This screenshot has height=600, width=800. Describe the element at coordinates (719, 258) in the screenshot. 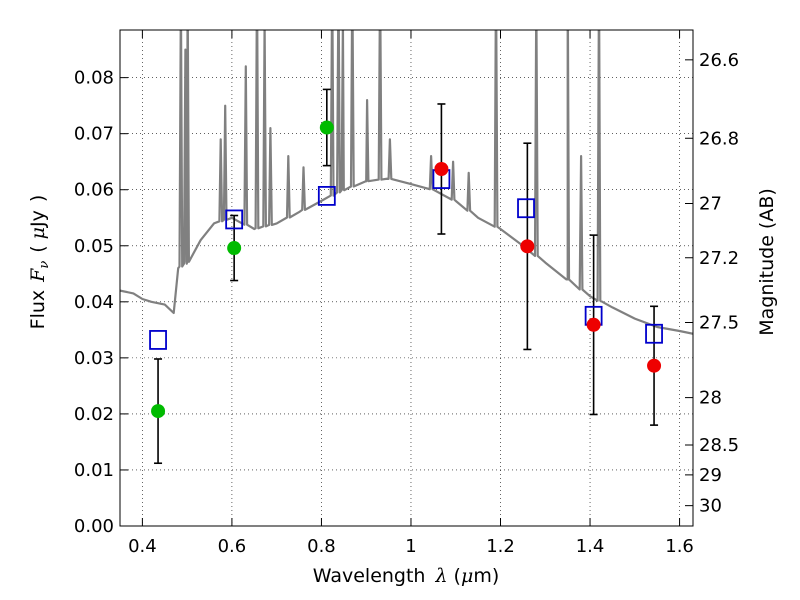

I see `y2-tick-label: 27.2` at that location.